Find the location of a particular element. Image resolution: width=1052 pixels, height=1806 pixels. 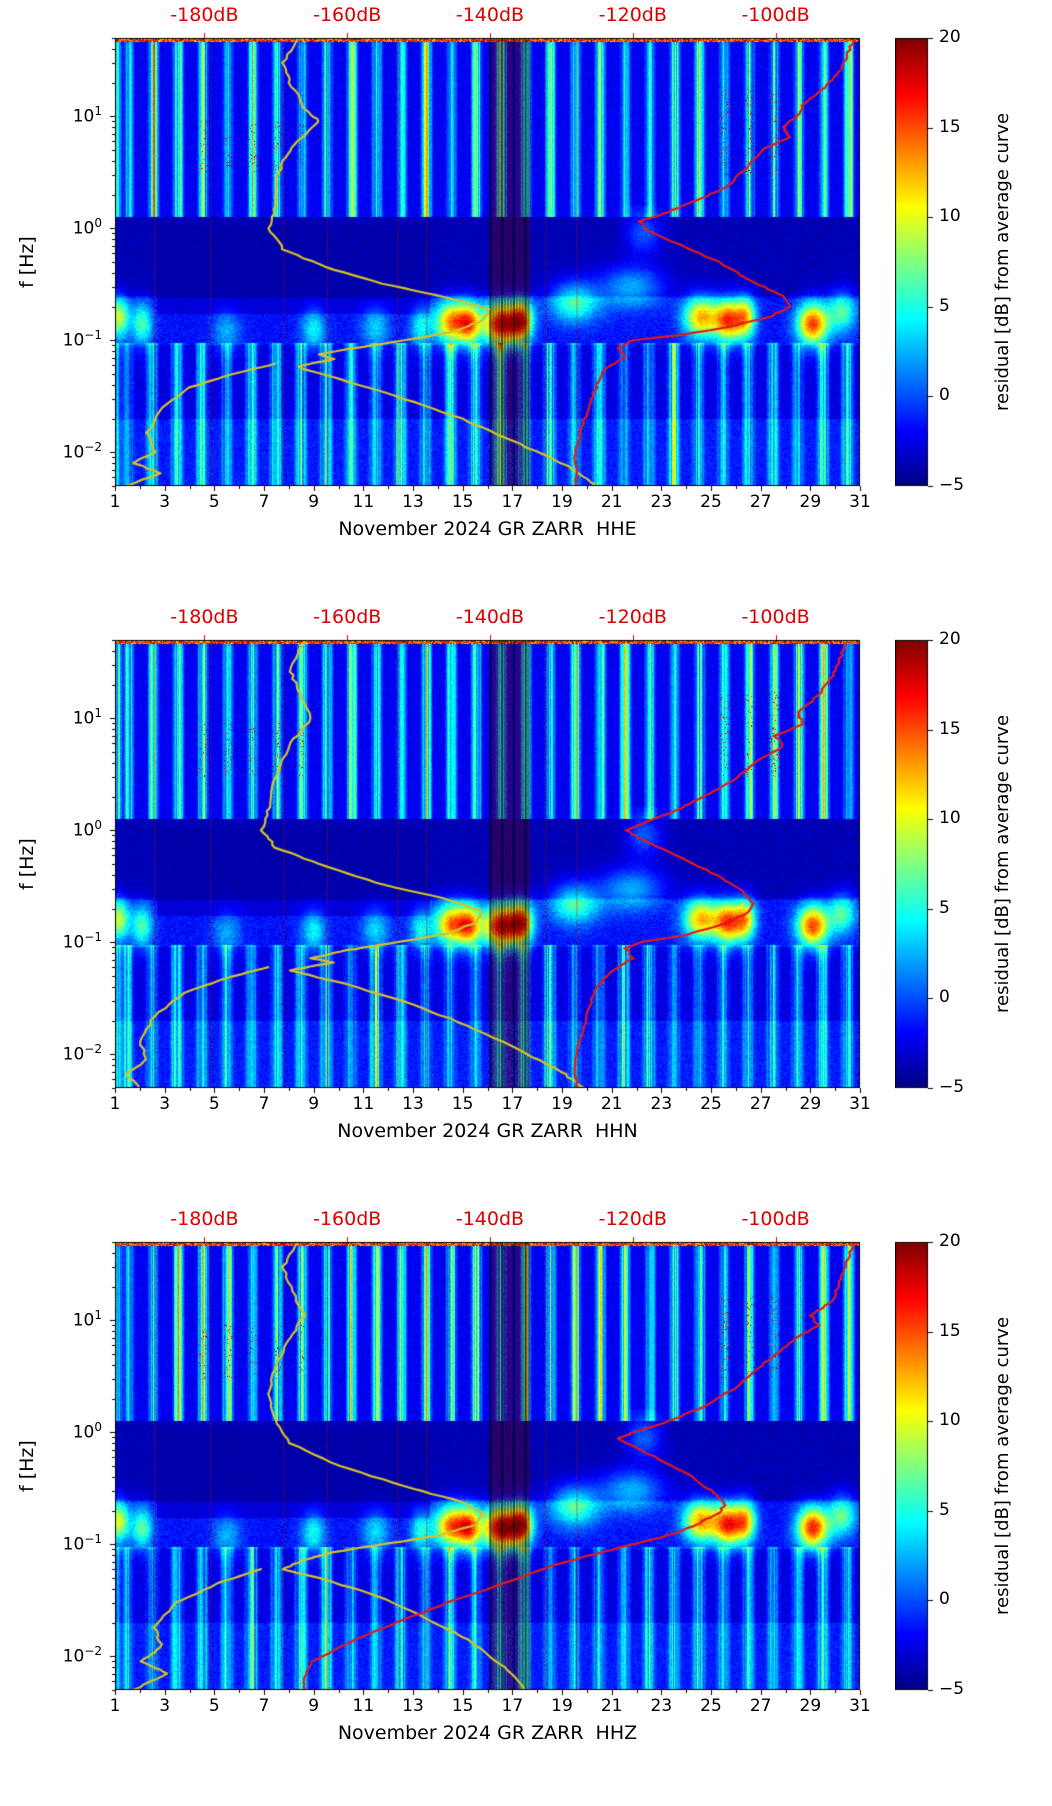

x-axis-title: November 2024 GR ZARR HHZ is located at coordinates (487, 1733).